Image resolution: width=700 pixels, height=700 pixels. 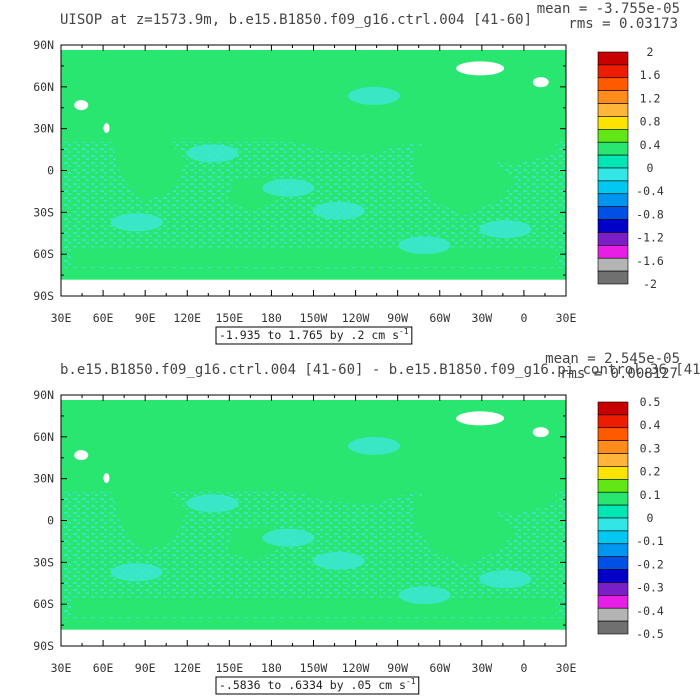 What do you see at coordinates (43, 87) in the screenshot?
I see `y-tick-label: 60N` at bounding box center [43, 87].